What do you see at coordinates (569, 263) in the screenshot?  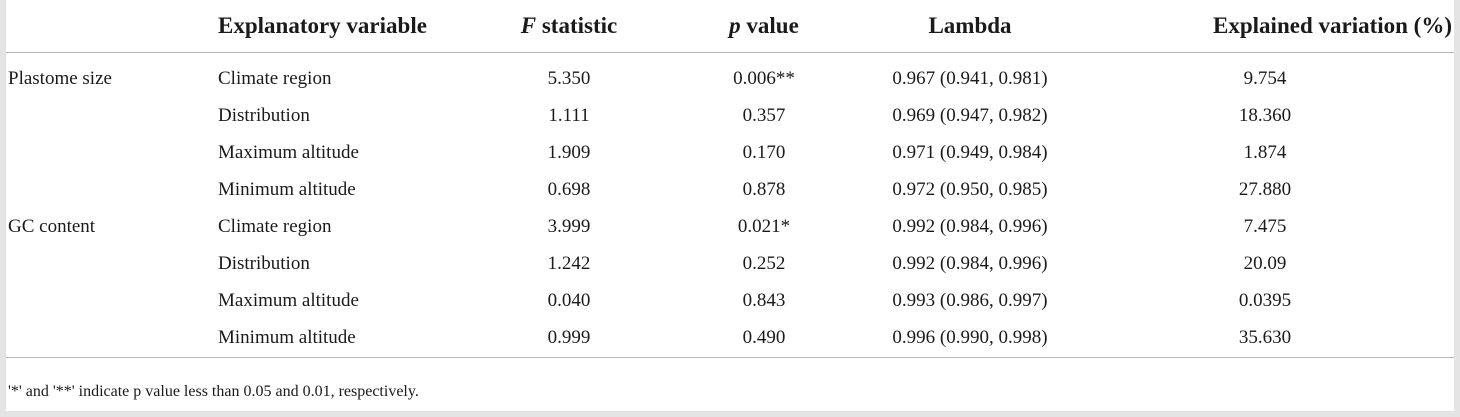 I see `cell-f-statistic: 1.242` at bounding box center [569, 263].